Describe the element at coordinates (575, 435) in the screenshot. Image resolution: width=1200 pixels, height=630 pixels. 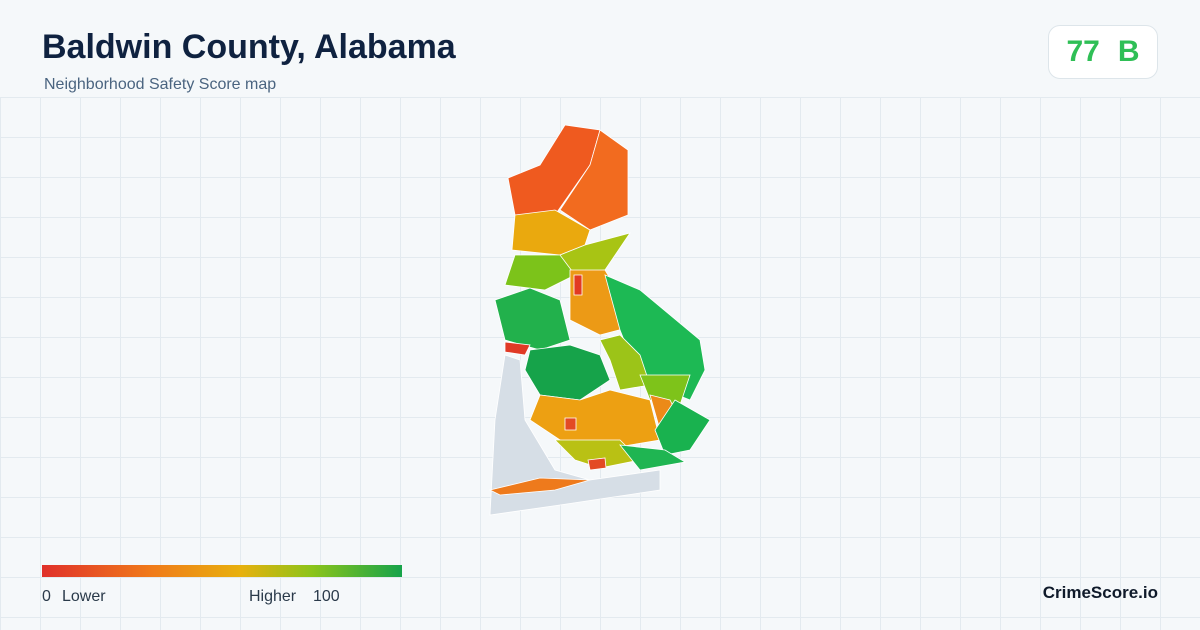
I see `bay` at that location.